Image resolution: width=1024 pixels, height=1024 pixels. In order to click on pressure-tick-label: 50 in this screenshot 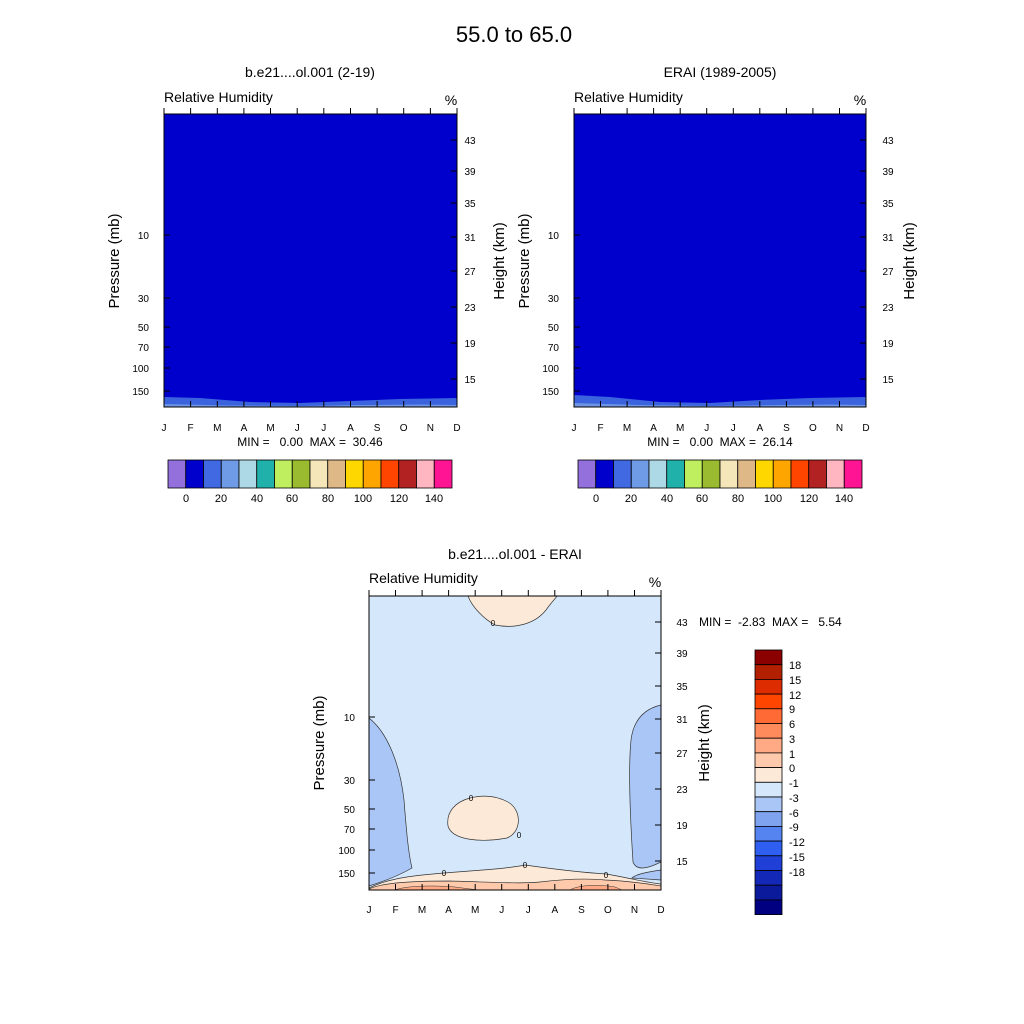, I will do `click(350, 810)`.